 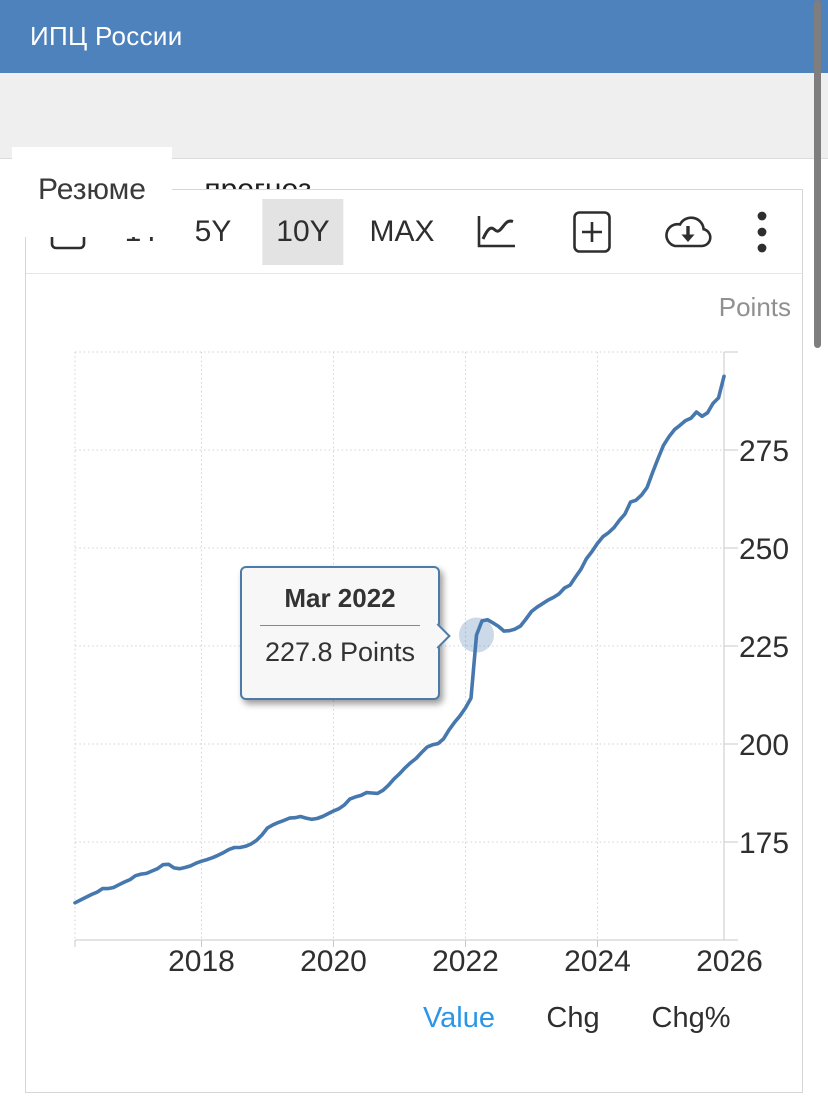 I want to click on svg-text: 250, so click(x=764, y=549).